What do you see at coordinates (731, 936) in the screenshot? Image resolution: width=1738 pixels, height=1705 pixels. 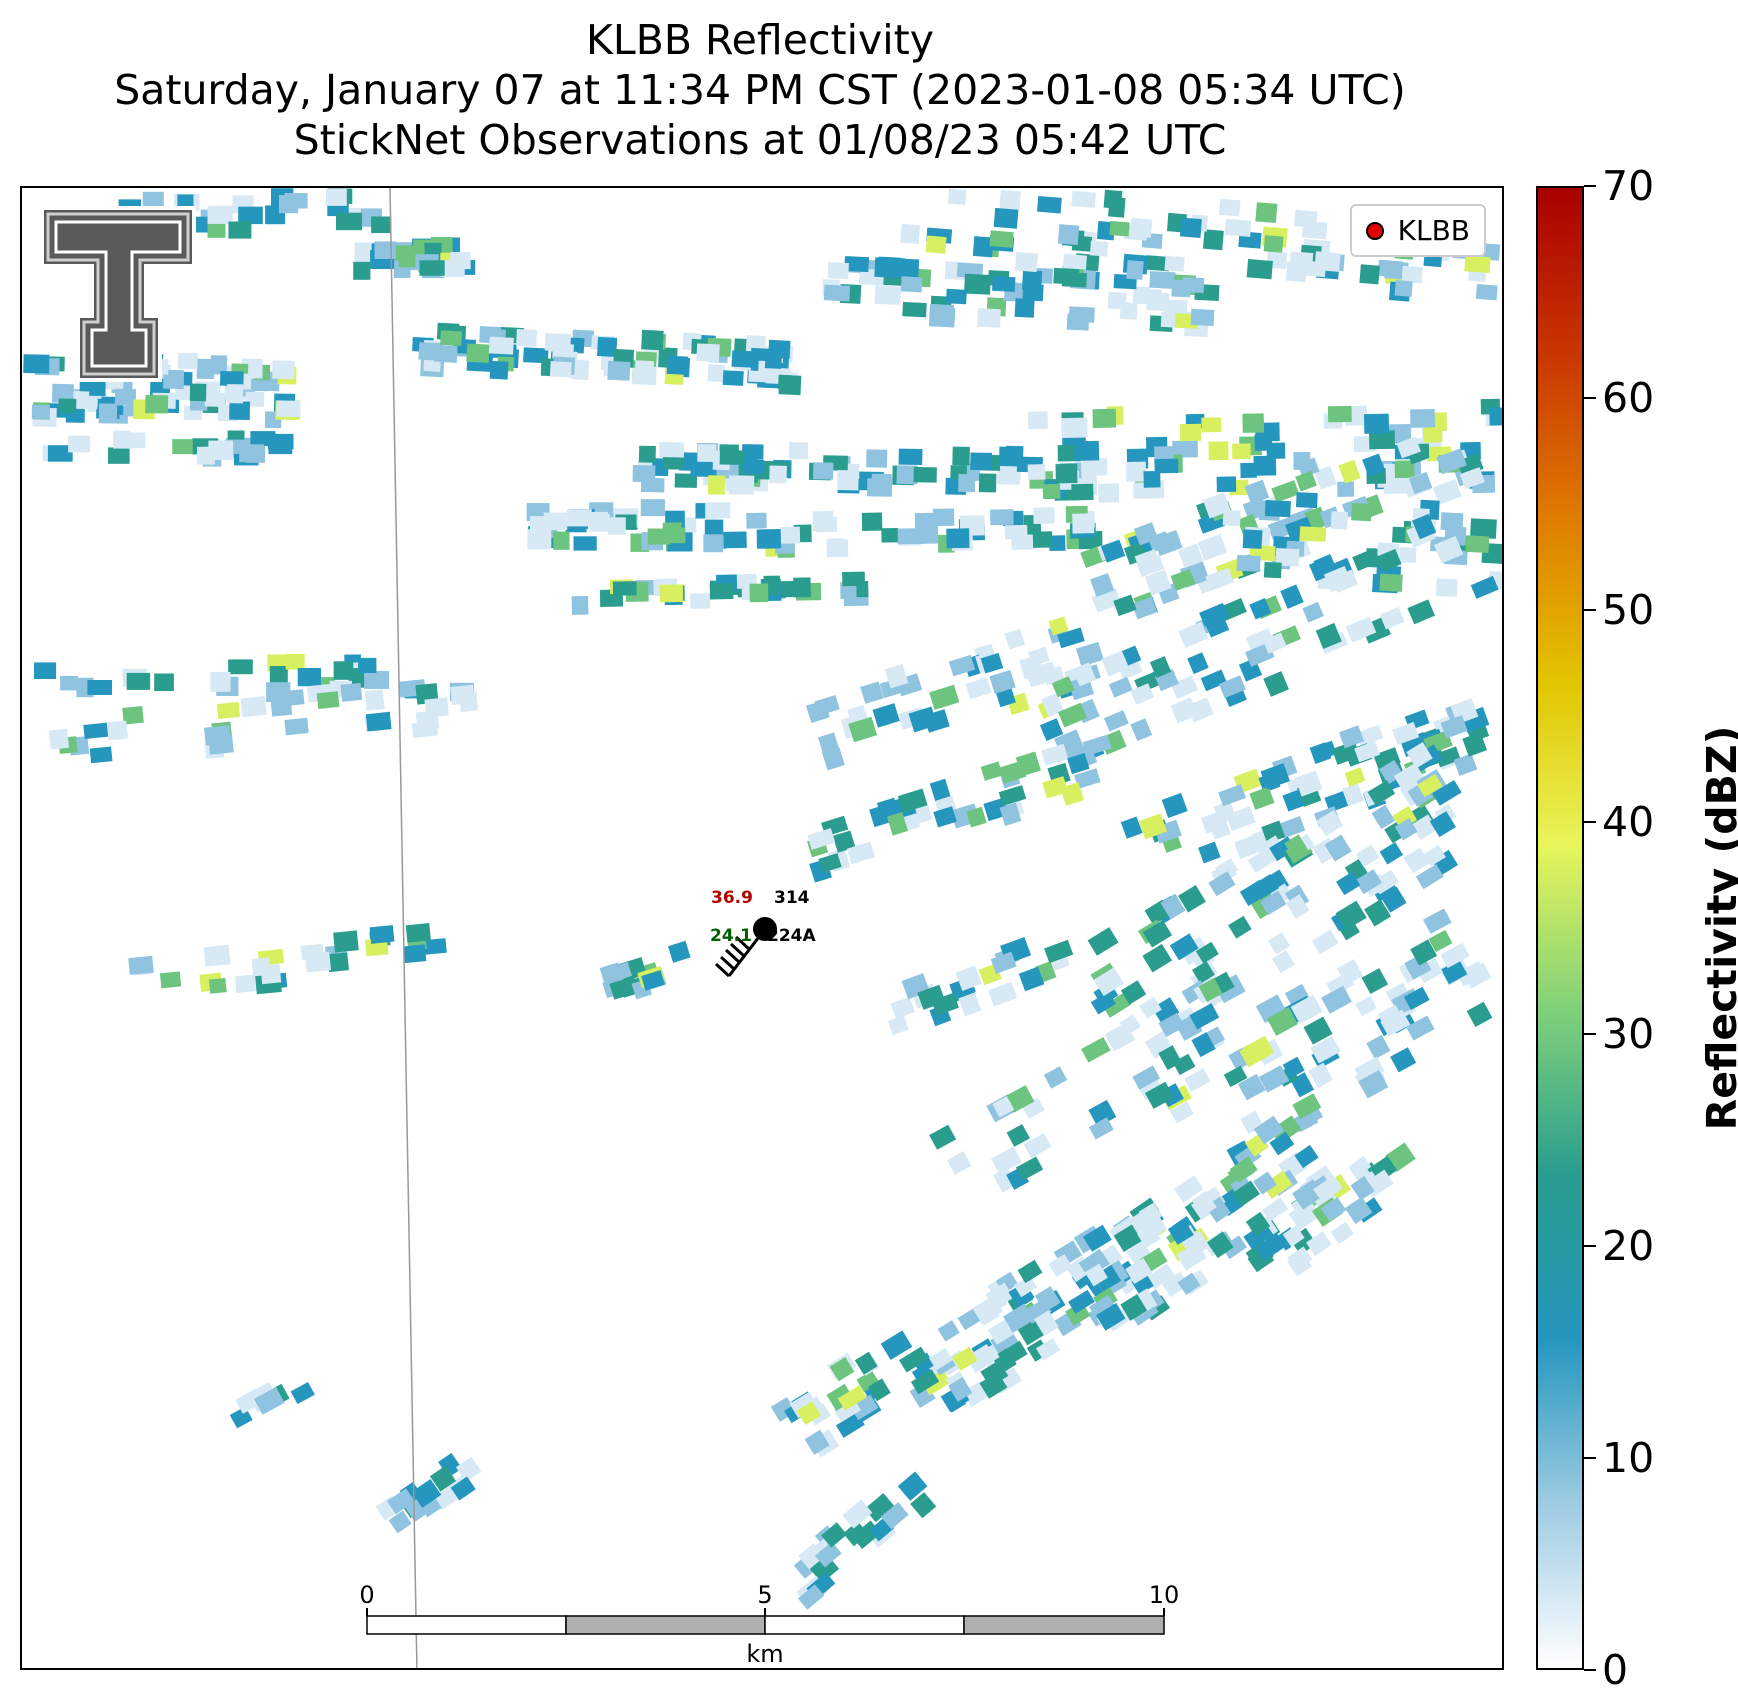 I see `station-dewpoint: 24.1` at bounding box center [731, 936].